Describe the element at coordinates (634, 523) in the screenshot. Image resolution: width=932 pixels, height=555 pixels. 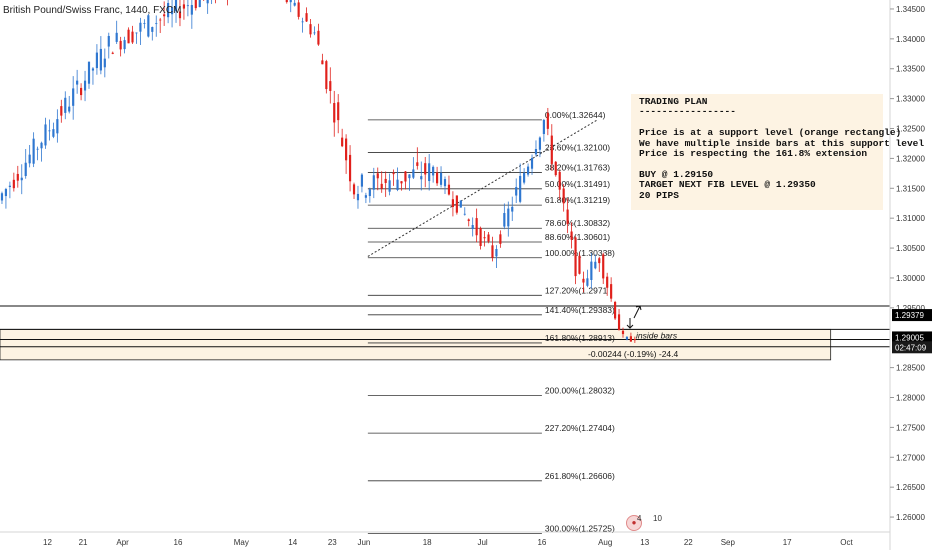
I see `economic-event-badge: ●` at that location.